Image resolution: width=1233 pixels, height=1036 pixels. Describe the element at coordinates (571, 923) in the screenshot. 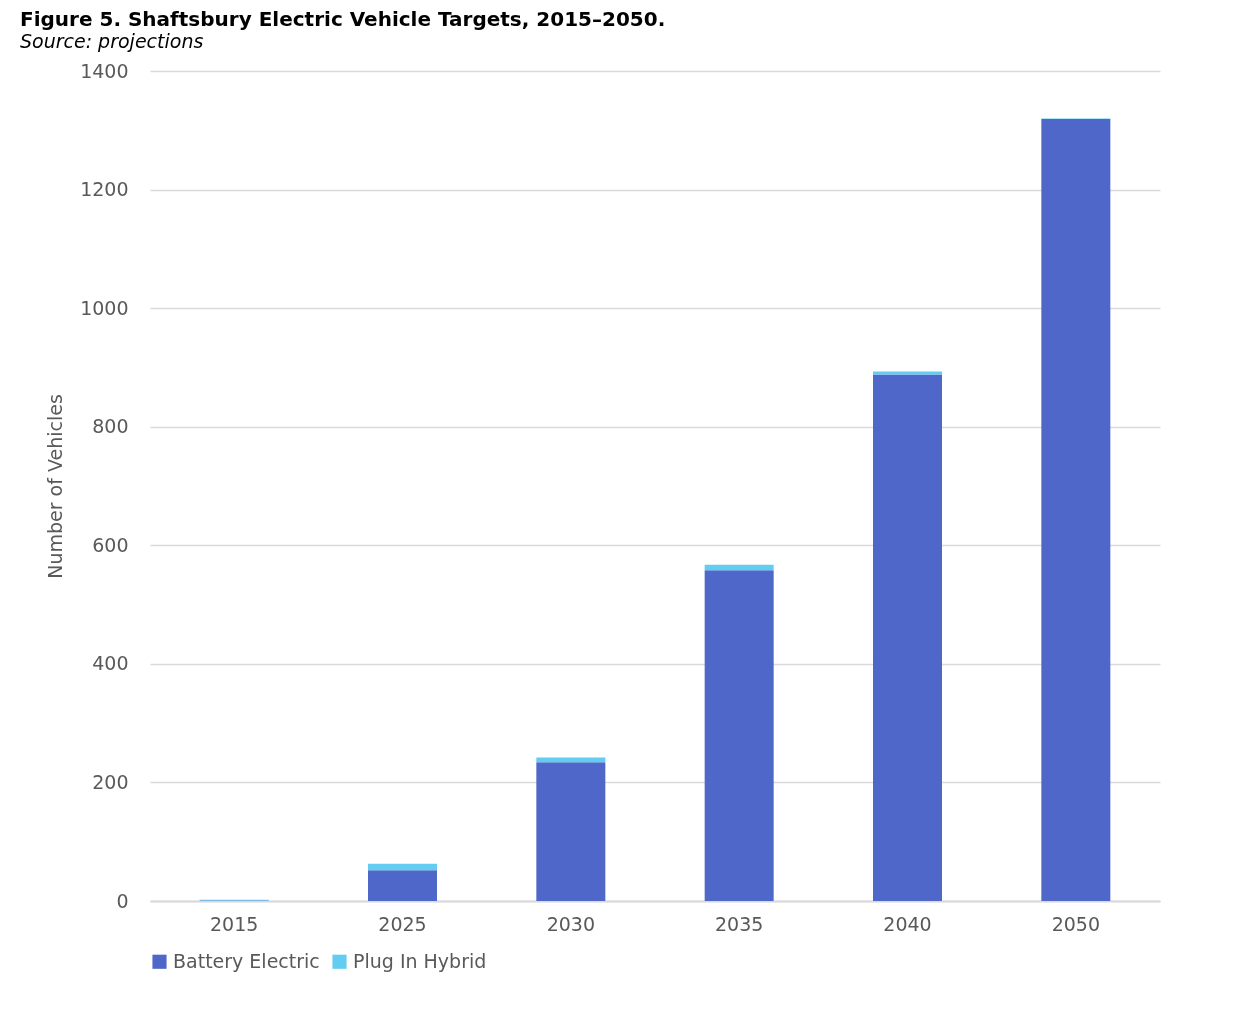

I see `x-tick-label: 2030` at that location.